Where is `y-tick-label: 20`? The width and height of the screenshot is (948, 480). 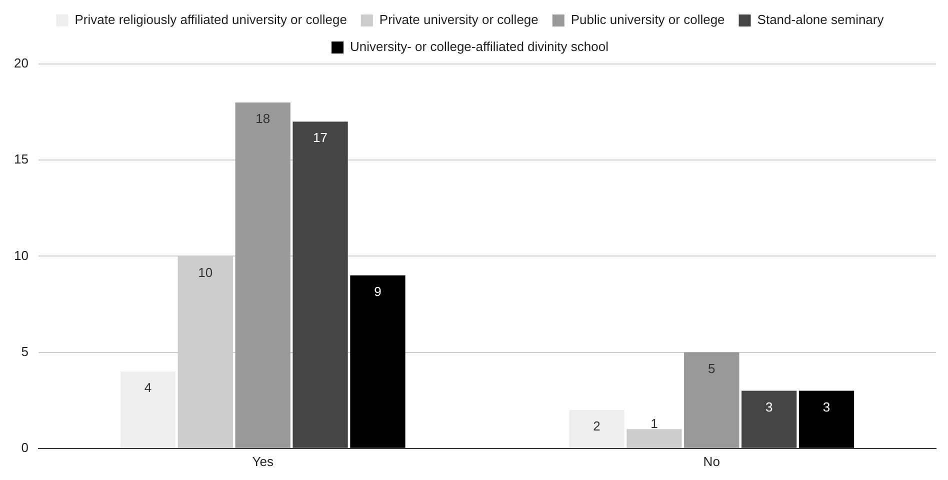
y-tick-label: 20 is located at coordinates (21, 63).